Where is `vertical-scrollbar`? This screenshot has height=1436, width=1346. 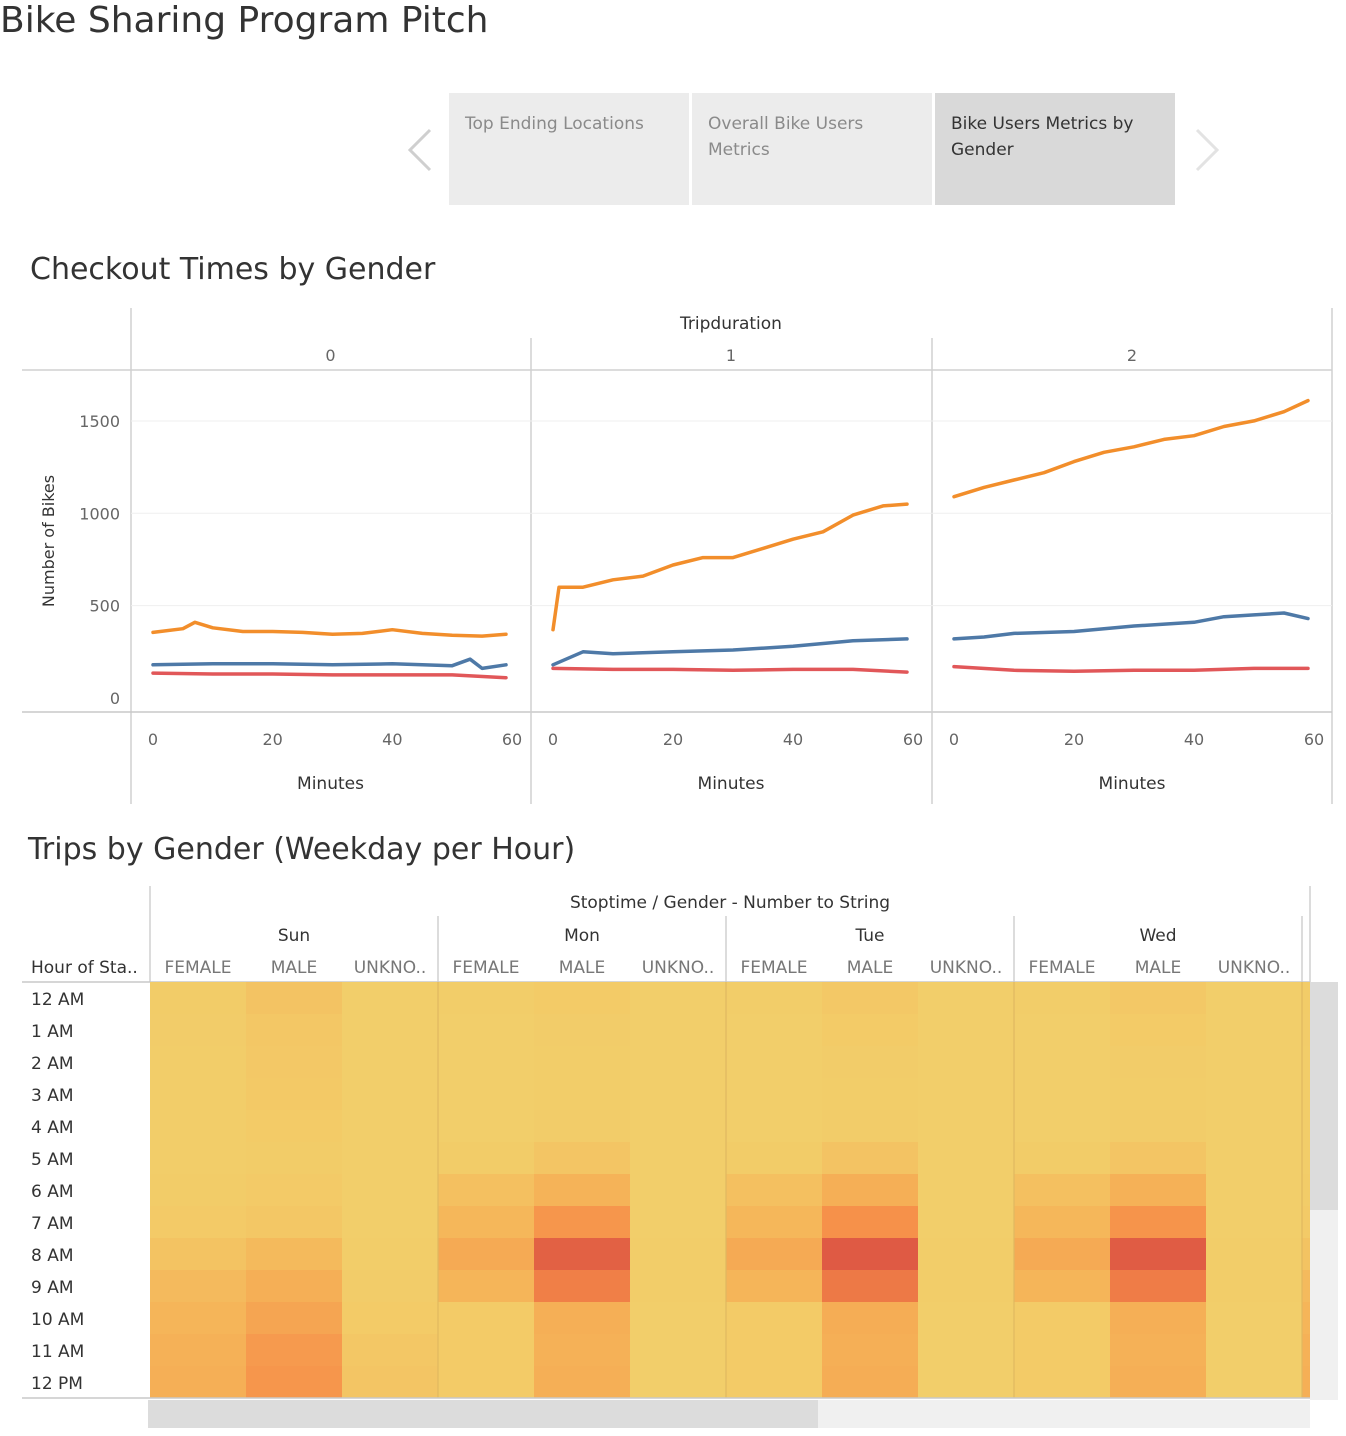 vertical-scrollbar is located at coordinates (1324, 1191).